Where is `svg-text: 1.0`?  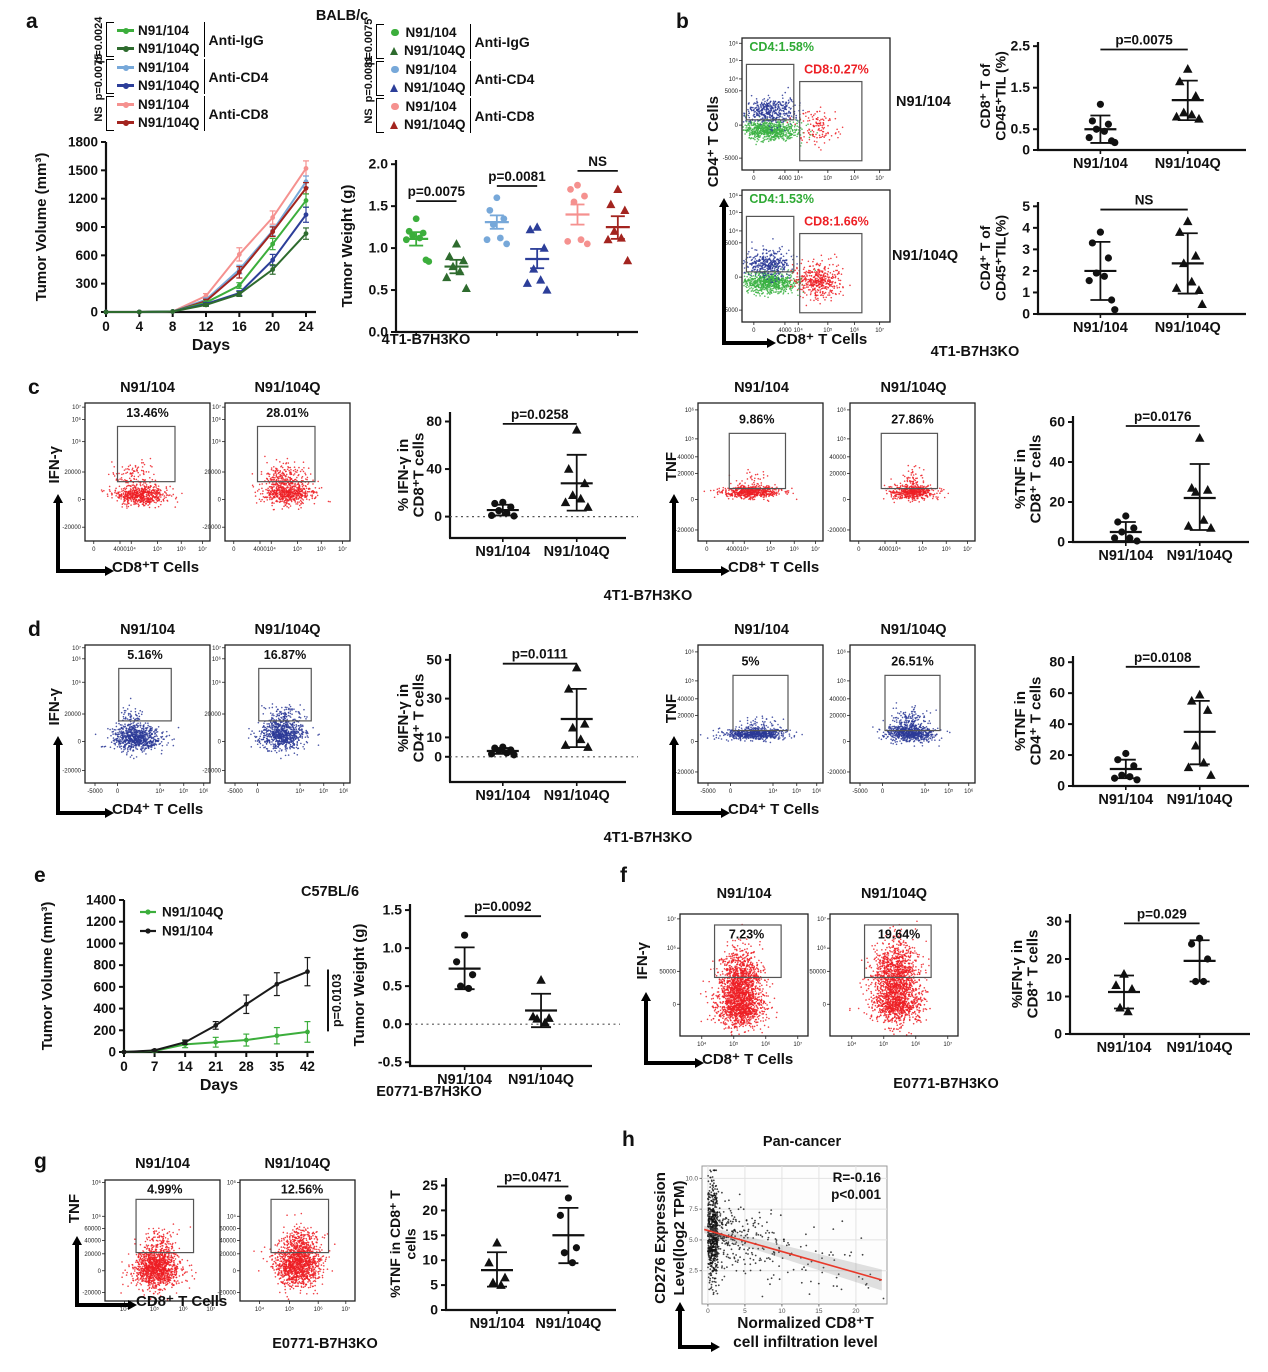
svg-text: 1.0 is located at coordinates (379, 248).